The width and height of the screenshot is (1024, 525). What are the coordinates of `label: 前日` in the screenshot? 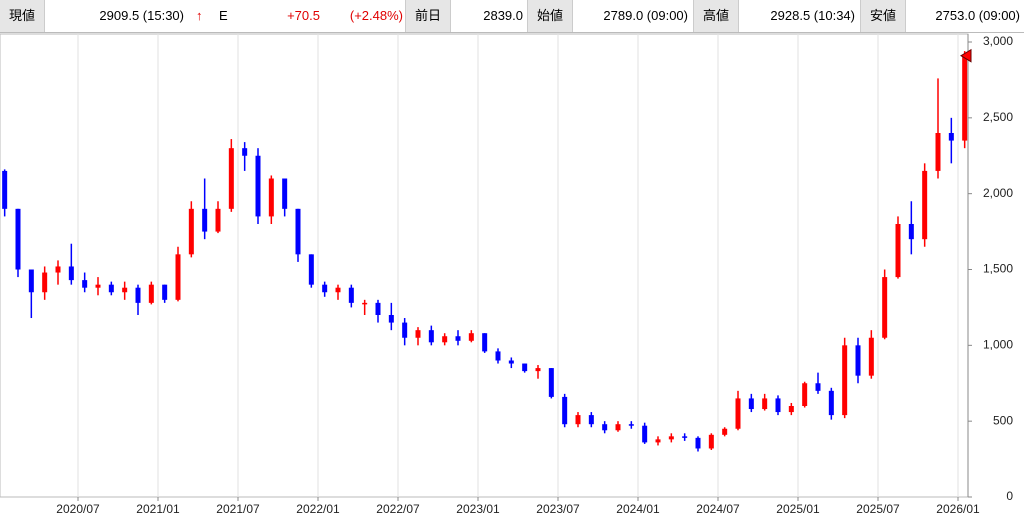 It's located at (428, 16).